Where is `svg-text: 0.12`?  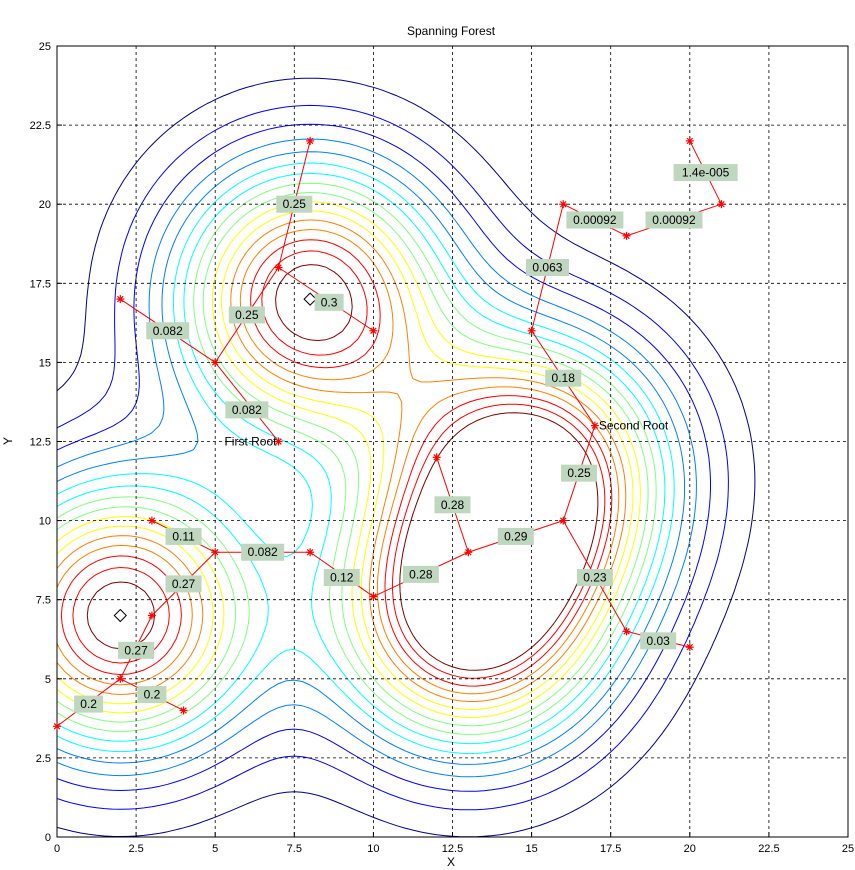
svg-text: 0.12 is located at coordinates (342, 578).